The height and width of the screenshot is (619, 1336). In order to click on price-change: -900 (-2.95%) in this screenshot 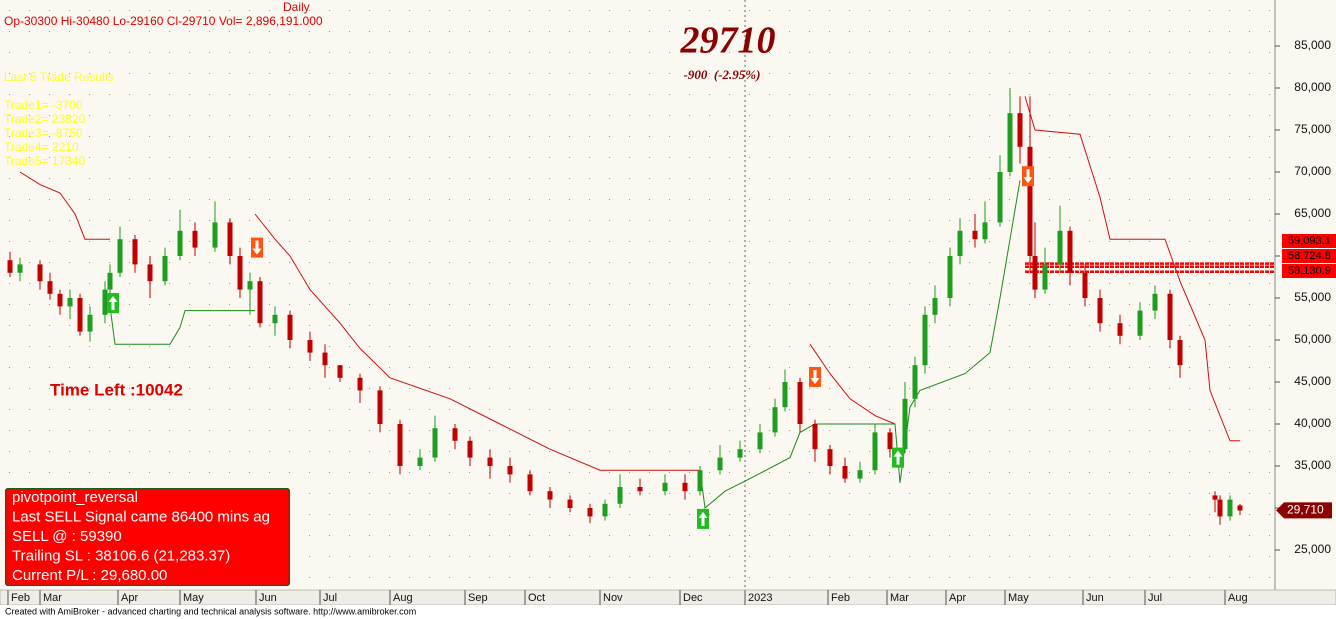, I will do `click(722, 74)`.